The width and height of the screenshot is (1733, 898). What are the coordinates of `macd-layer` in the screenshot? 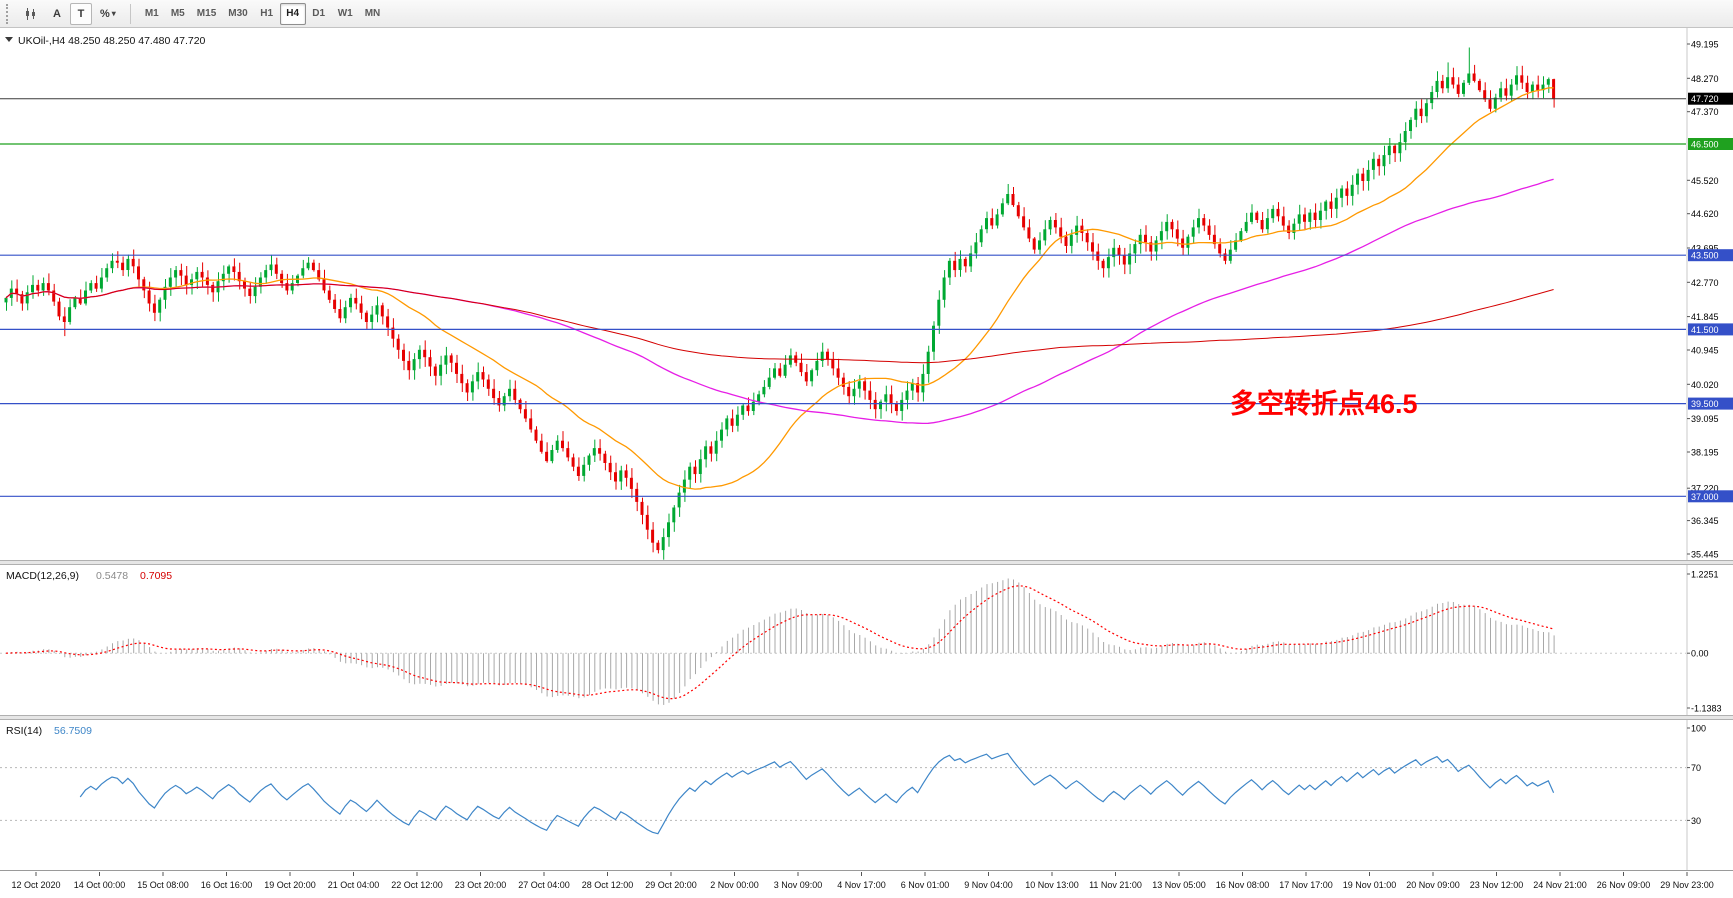 It's located at (843, 641).